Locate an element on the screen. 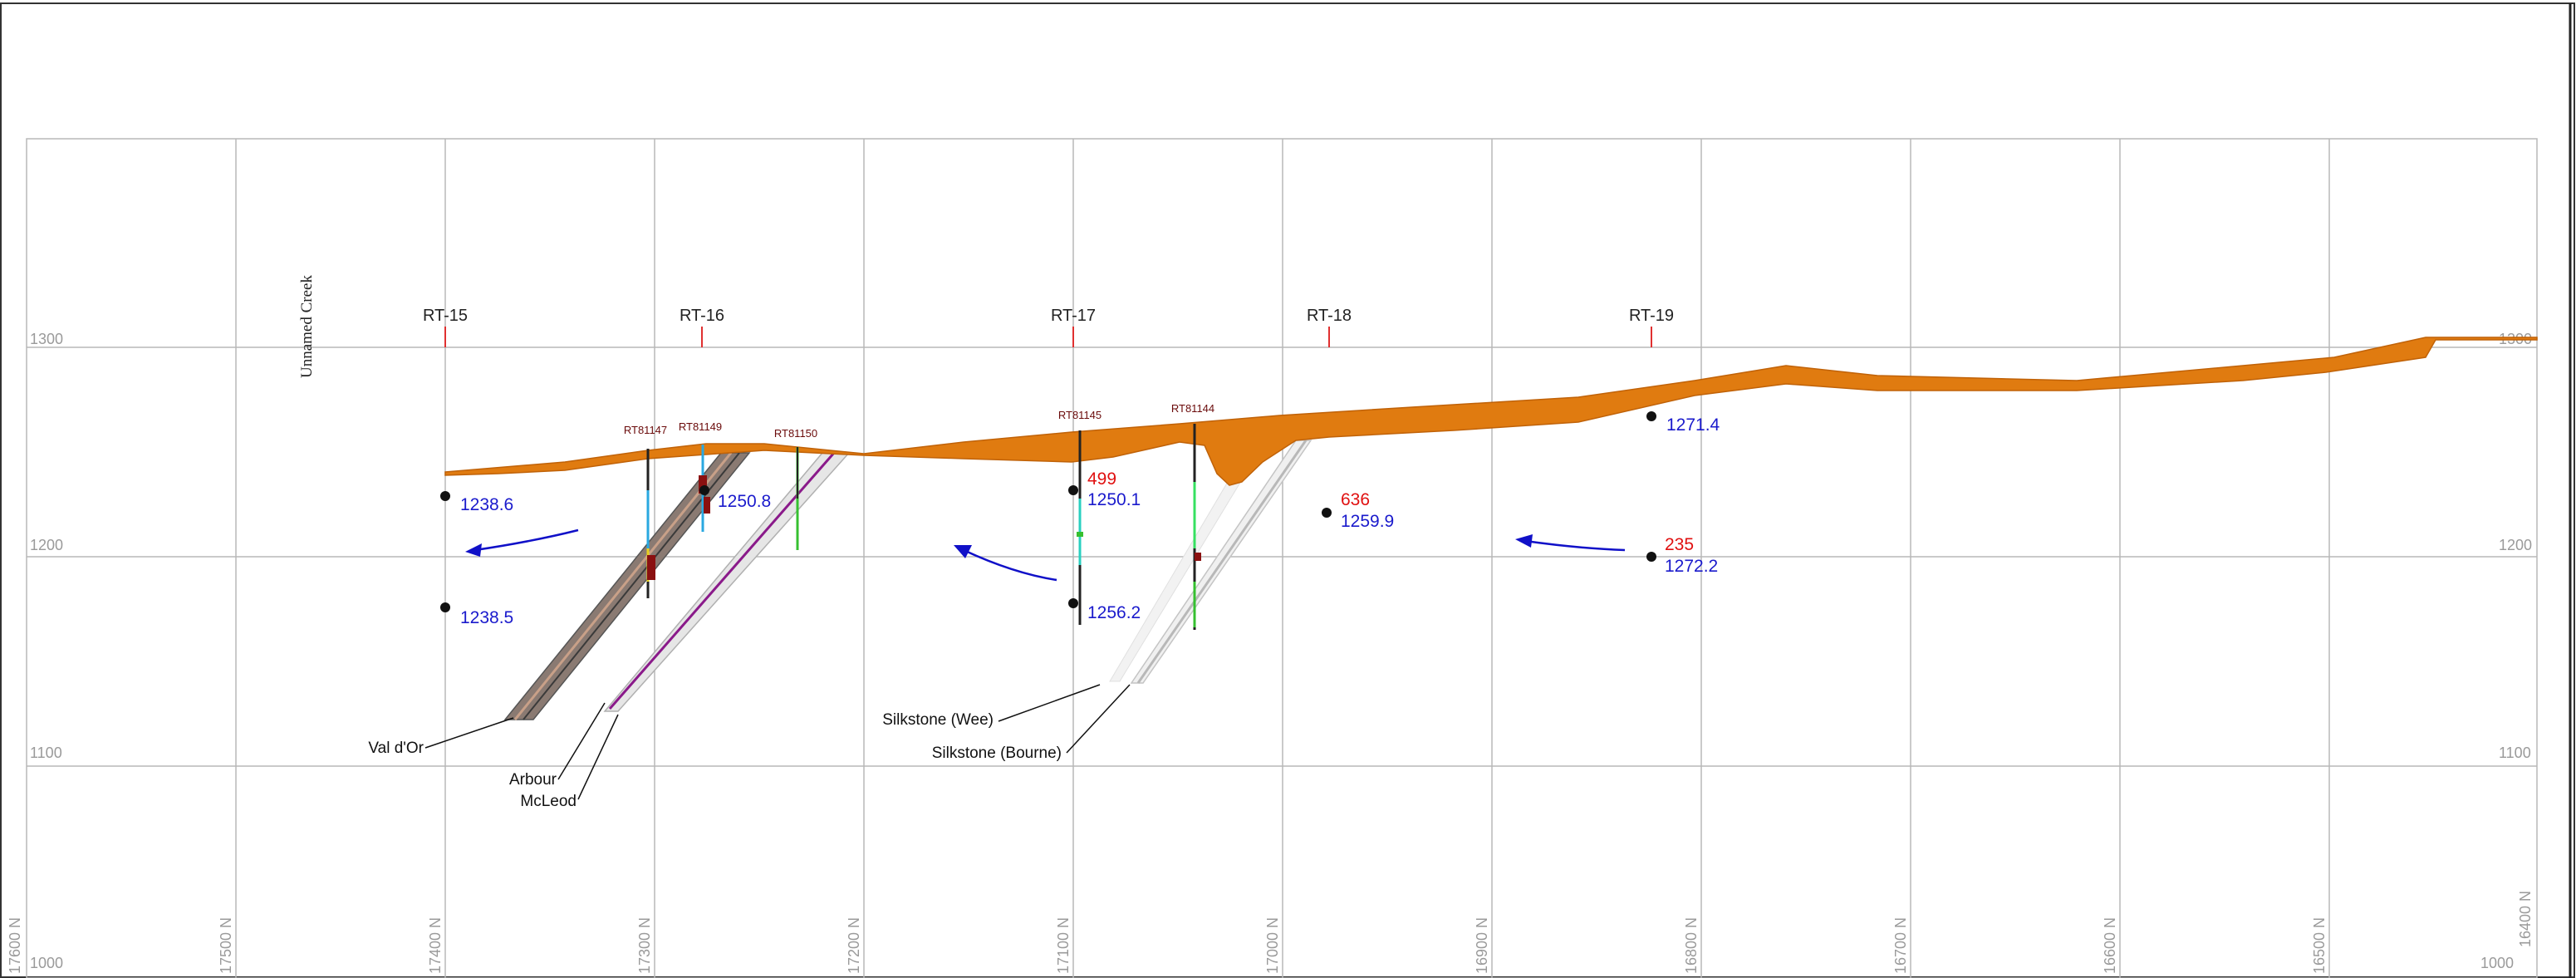 This screenshot has width=2576, height=978. drillhole-label: RT81144 is located at coordinates (1192, 408).